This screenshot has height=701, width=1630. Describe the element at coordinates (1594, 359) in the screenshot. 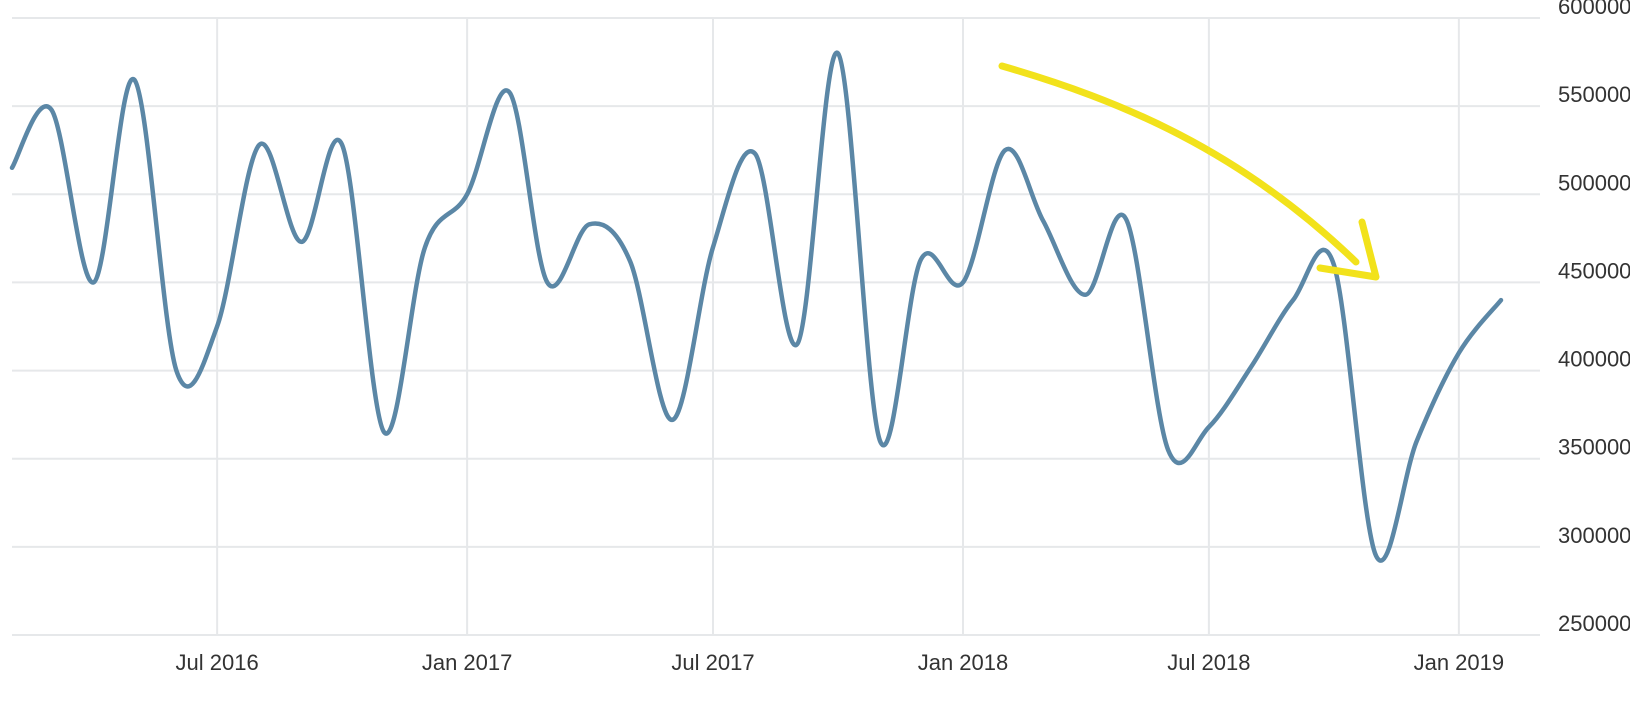

I see `y-tick-label: 400000` at that location.